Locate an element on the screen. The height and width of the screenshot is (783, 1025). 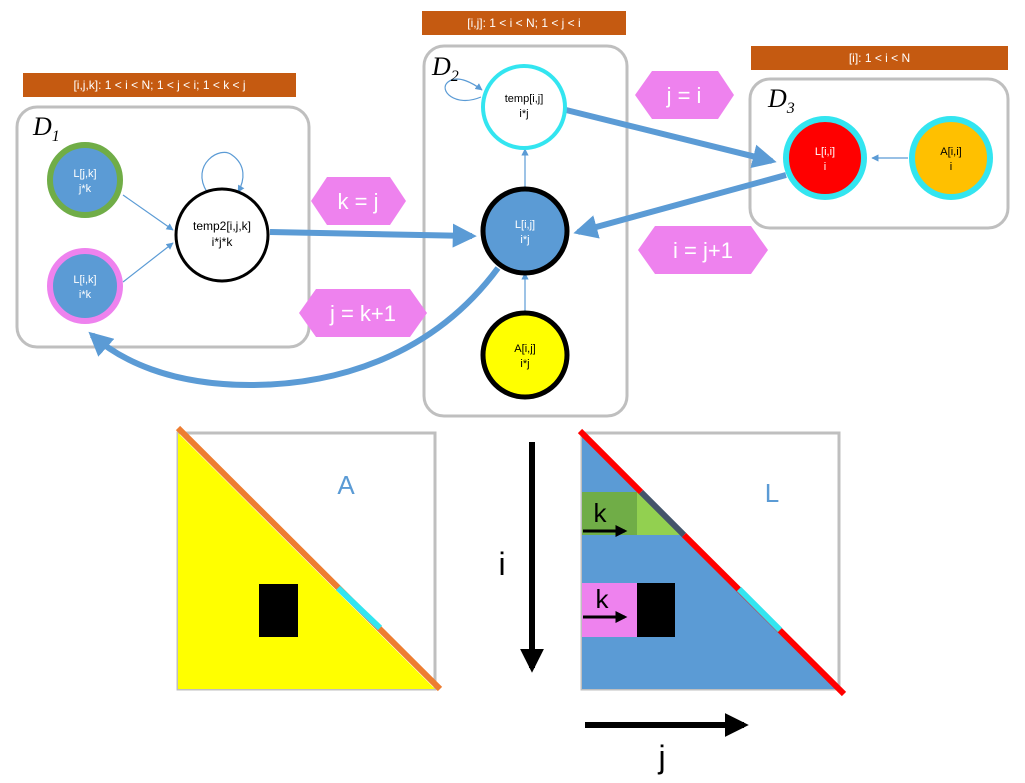
edge-label-k-eq-j-shape is located at coordinates (358, 201).